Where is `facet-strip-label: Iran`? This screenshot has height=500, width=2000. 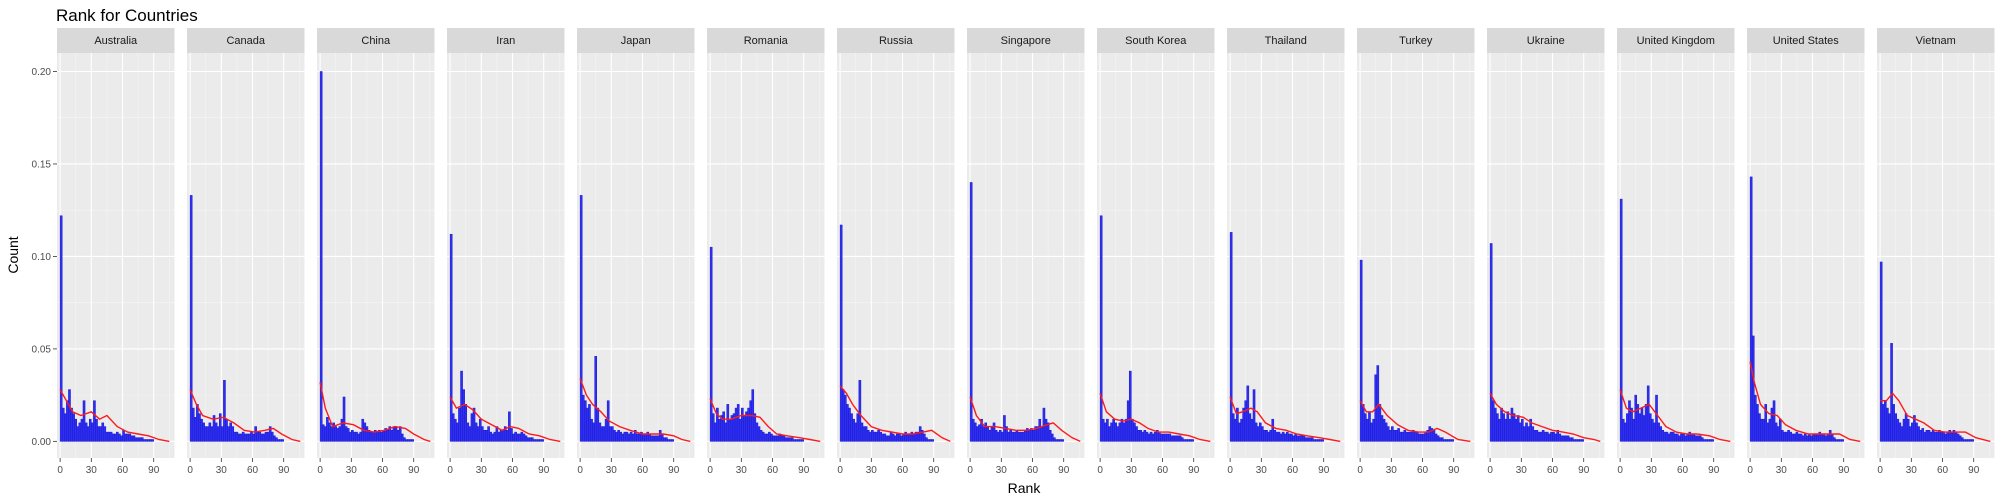 facet-strip-label: Iran is located at coordinates (505, 41).